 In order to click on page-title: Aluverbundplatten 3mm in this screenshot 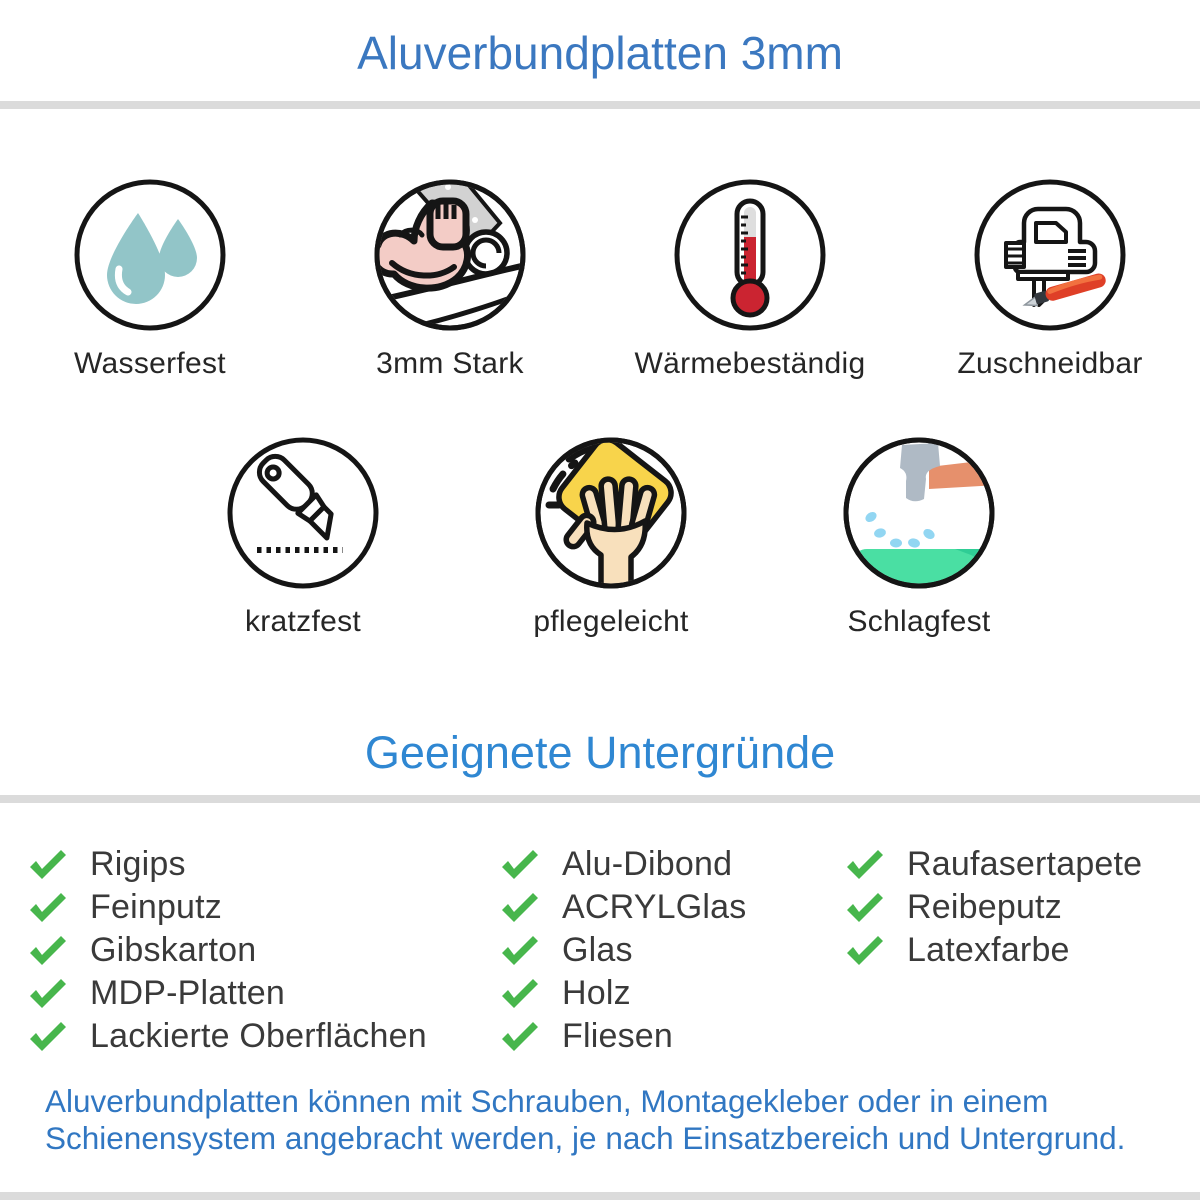, I will do `click(600, 53)`.